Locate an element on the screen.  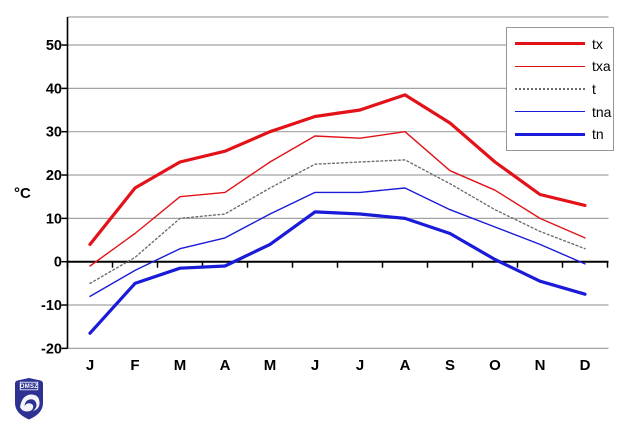
x-tick-label-2: M is located at coordinates (180, 365).